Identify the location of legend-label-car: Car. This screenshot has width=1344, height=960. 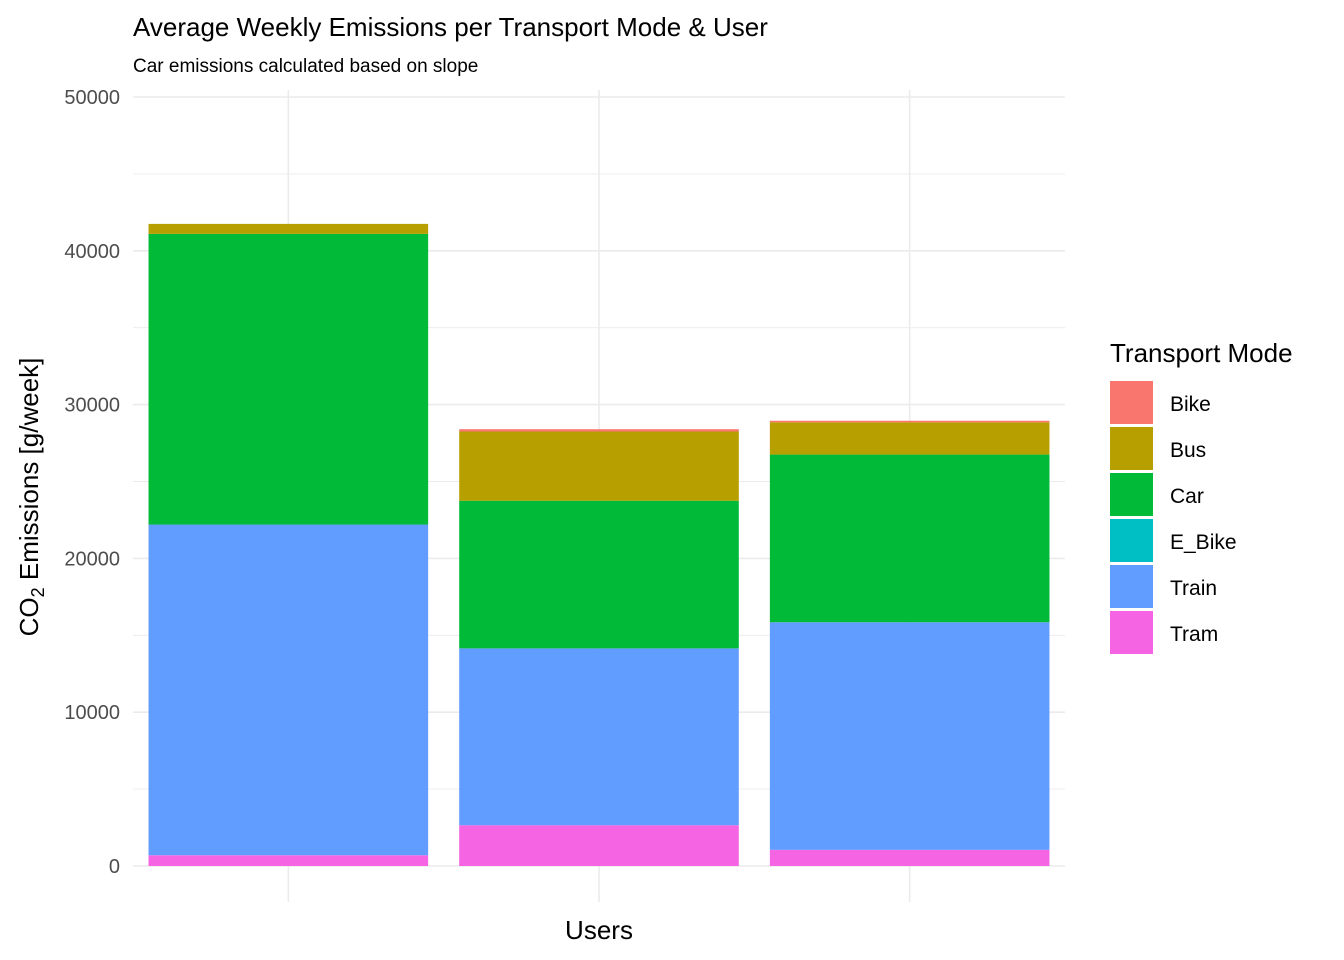
(1187, 496).